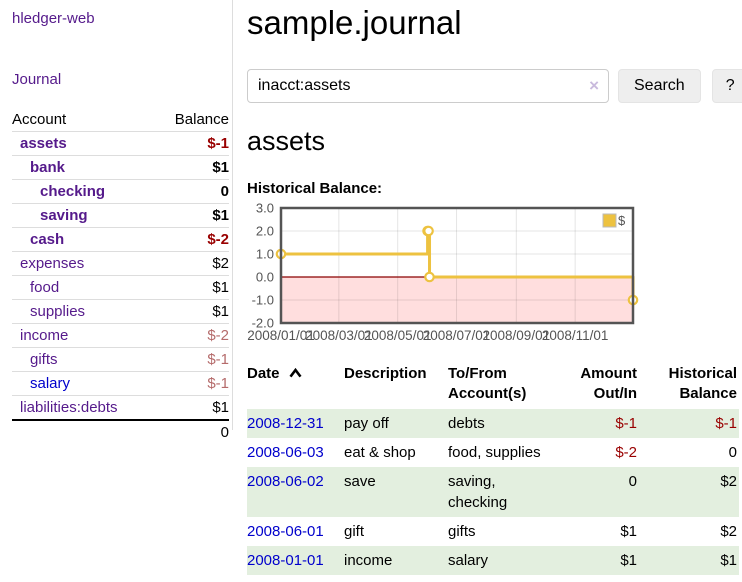  Describe the element at coordinates (380, 452) in the screenshot. I see `transaction-description: eat & shop` at that location.